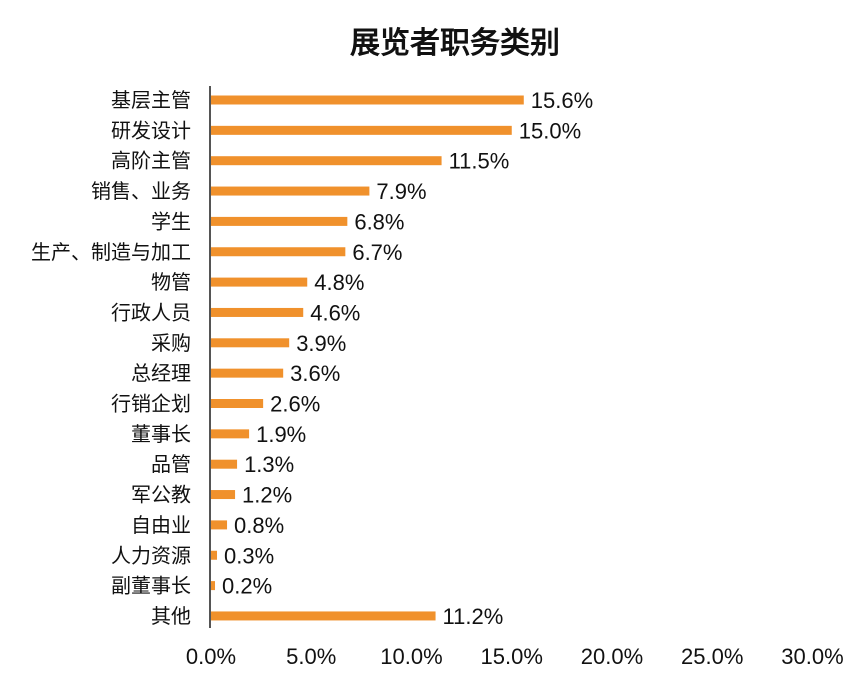  Describe the element at coordinates (473, 616) in the screenshot. I see `value-label-17: 11.2%` at that location.